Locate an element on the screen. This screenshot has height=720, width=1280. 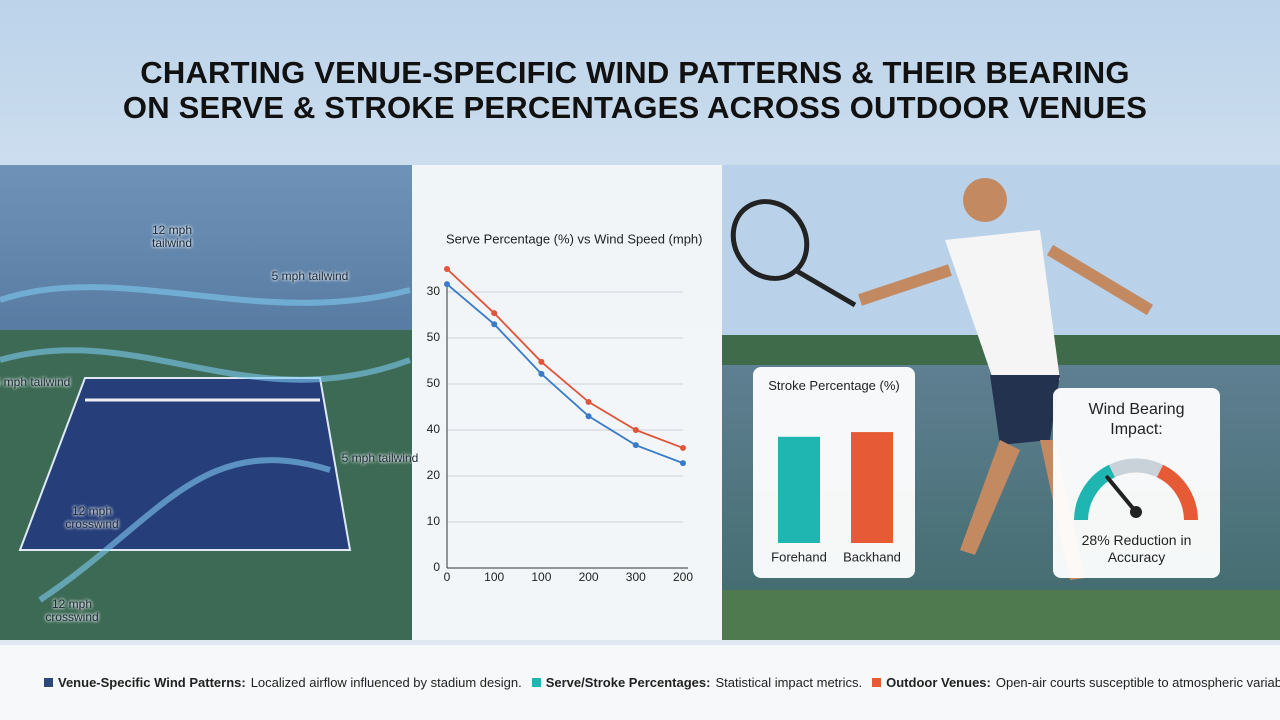
y-tick-label: 0 is located at coordinates (436, 567).